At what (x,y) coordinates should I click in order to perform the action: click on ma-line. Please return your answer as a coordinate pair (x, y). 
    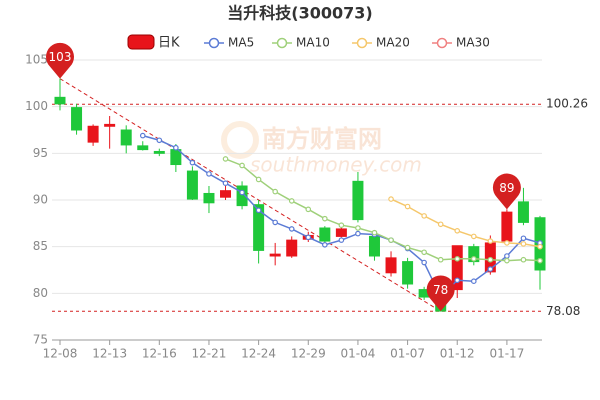
    Looking at the image, I should click on (465, 223).